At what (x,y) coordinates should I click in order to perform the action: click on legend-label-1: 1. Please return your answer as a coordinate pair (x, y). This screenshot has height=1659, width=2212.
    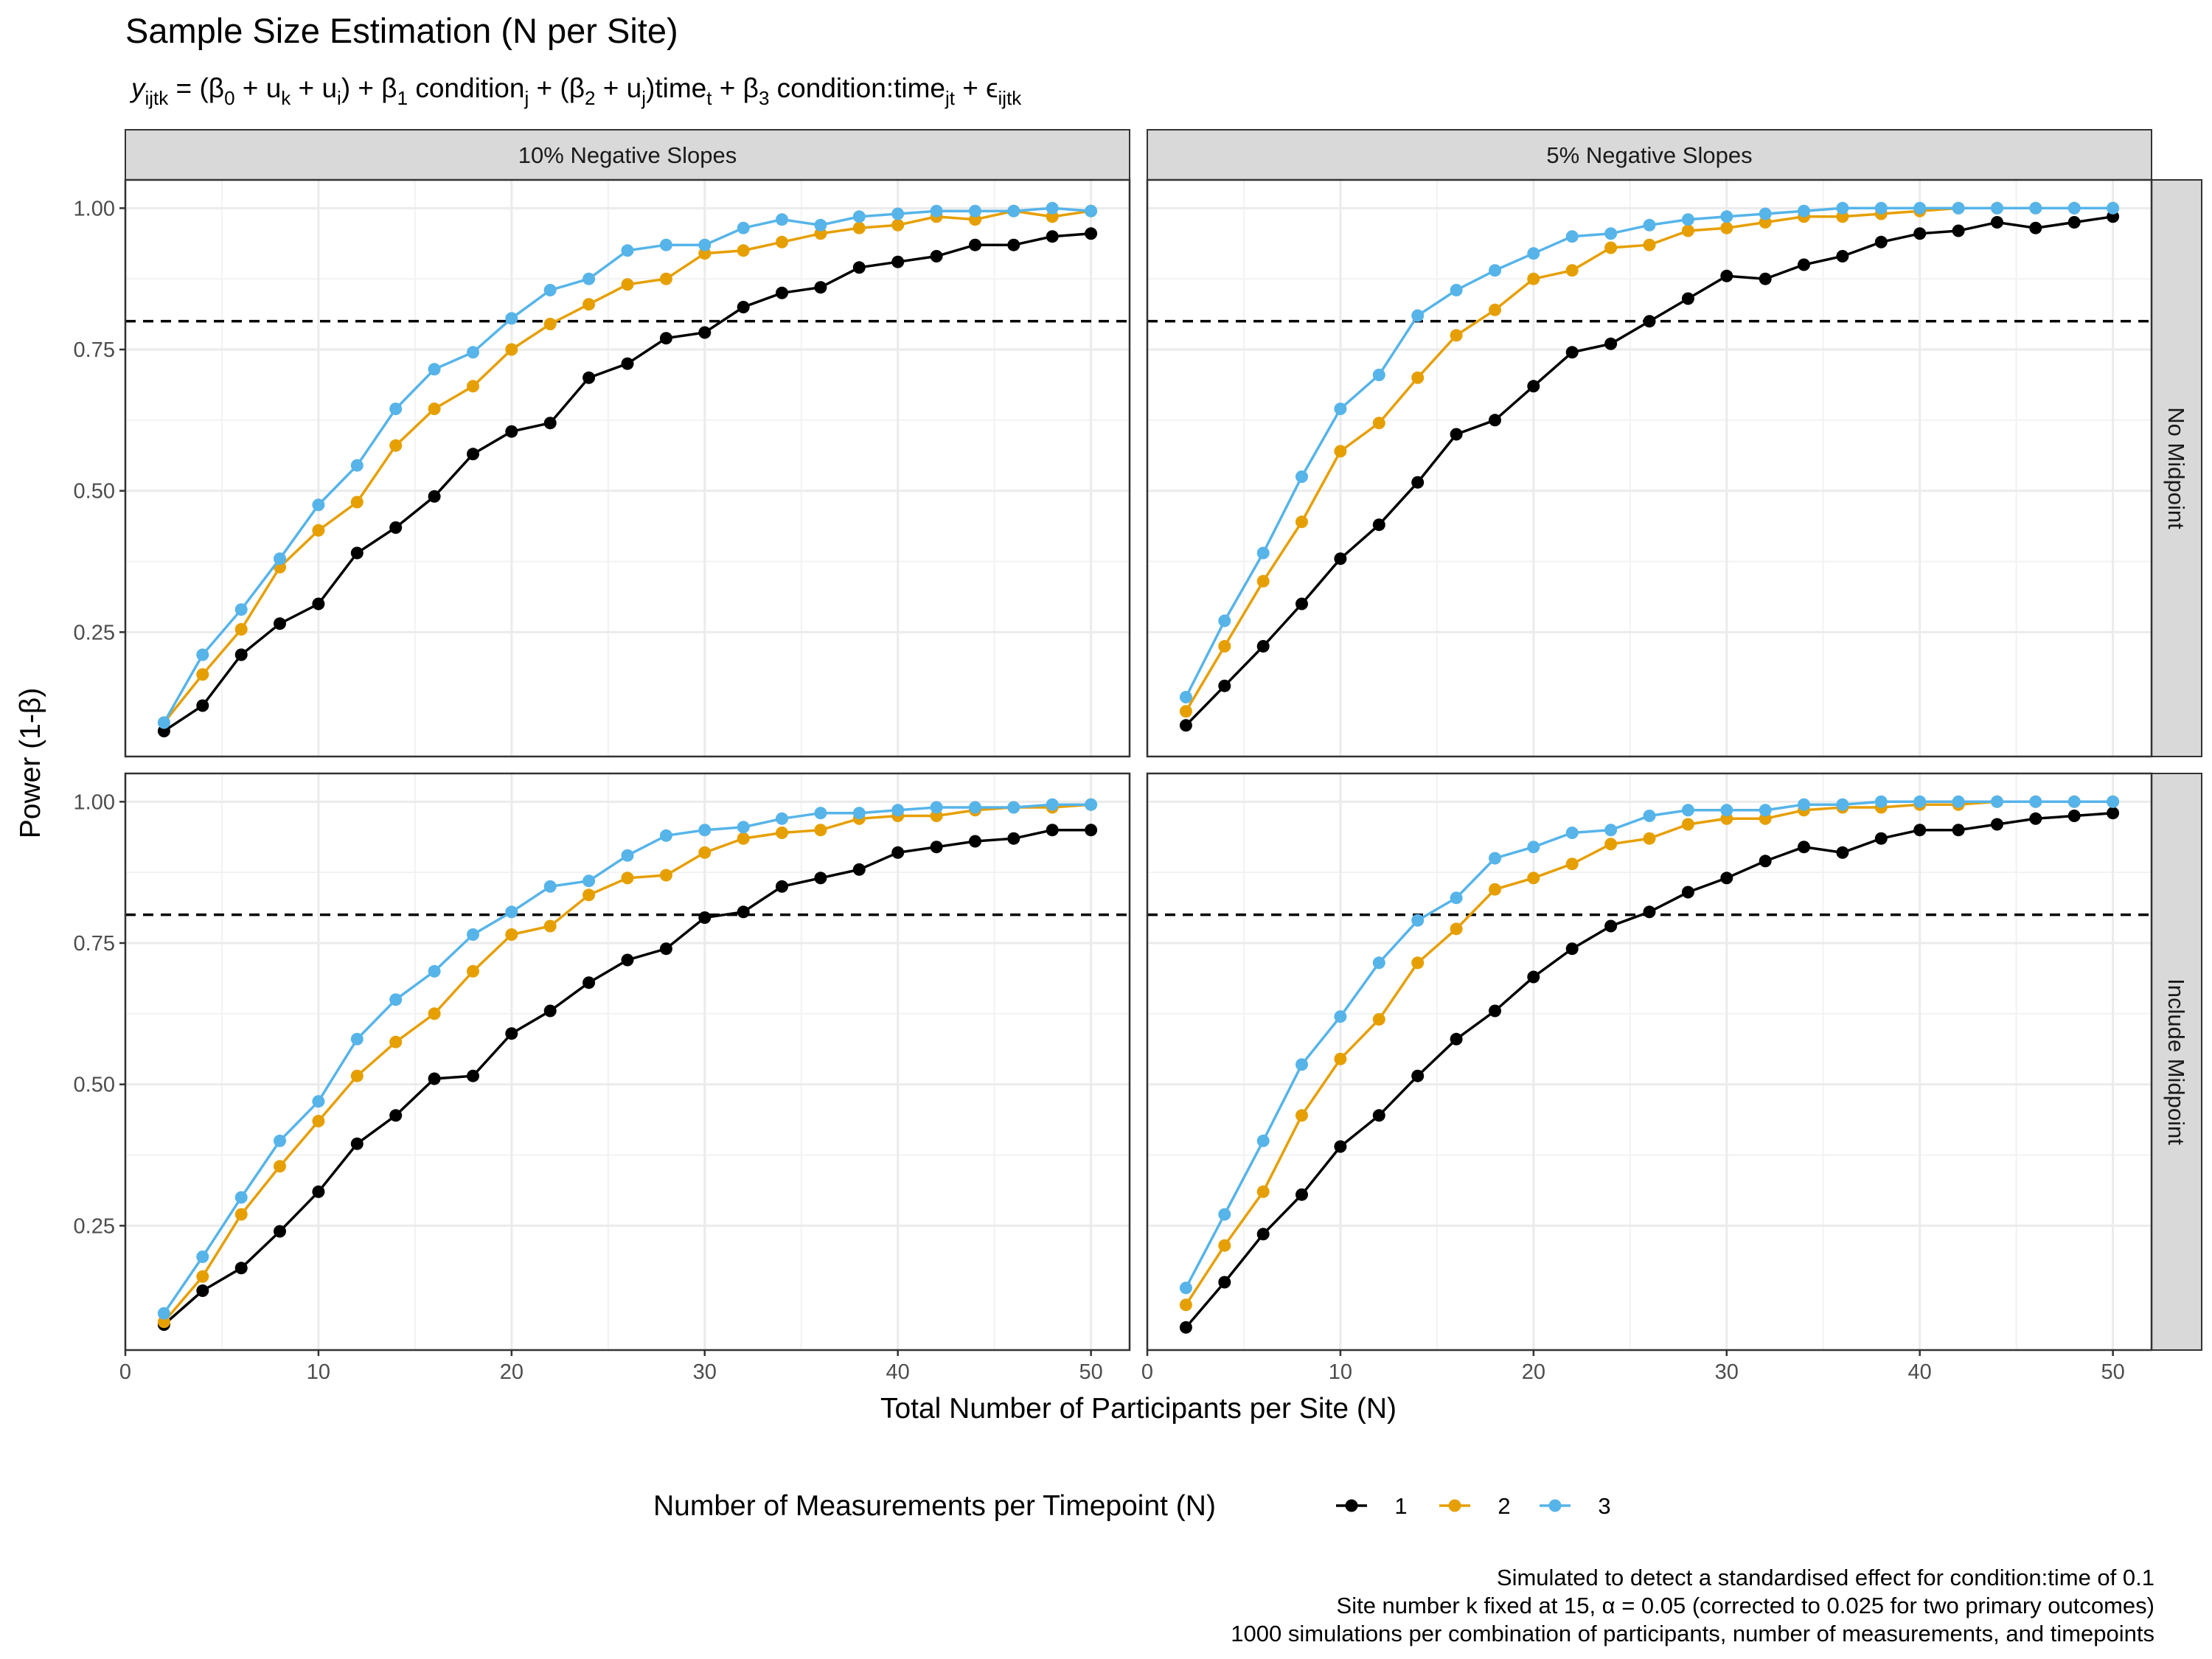
    Looking at the image, I should click on (1400, 1506).